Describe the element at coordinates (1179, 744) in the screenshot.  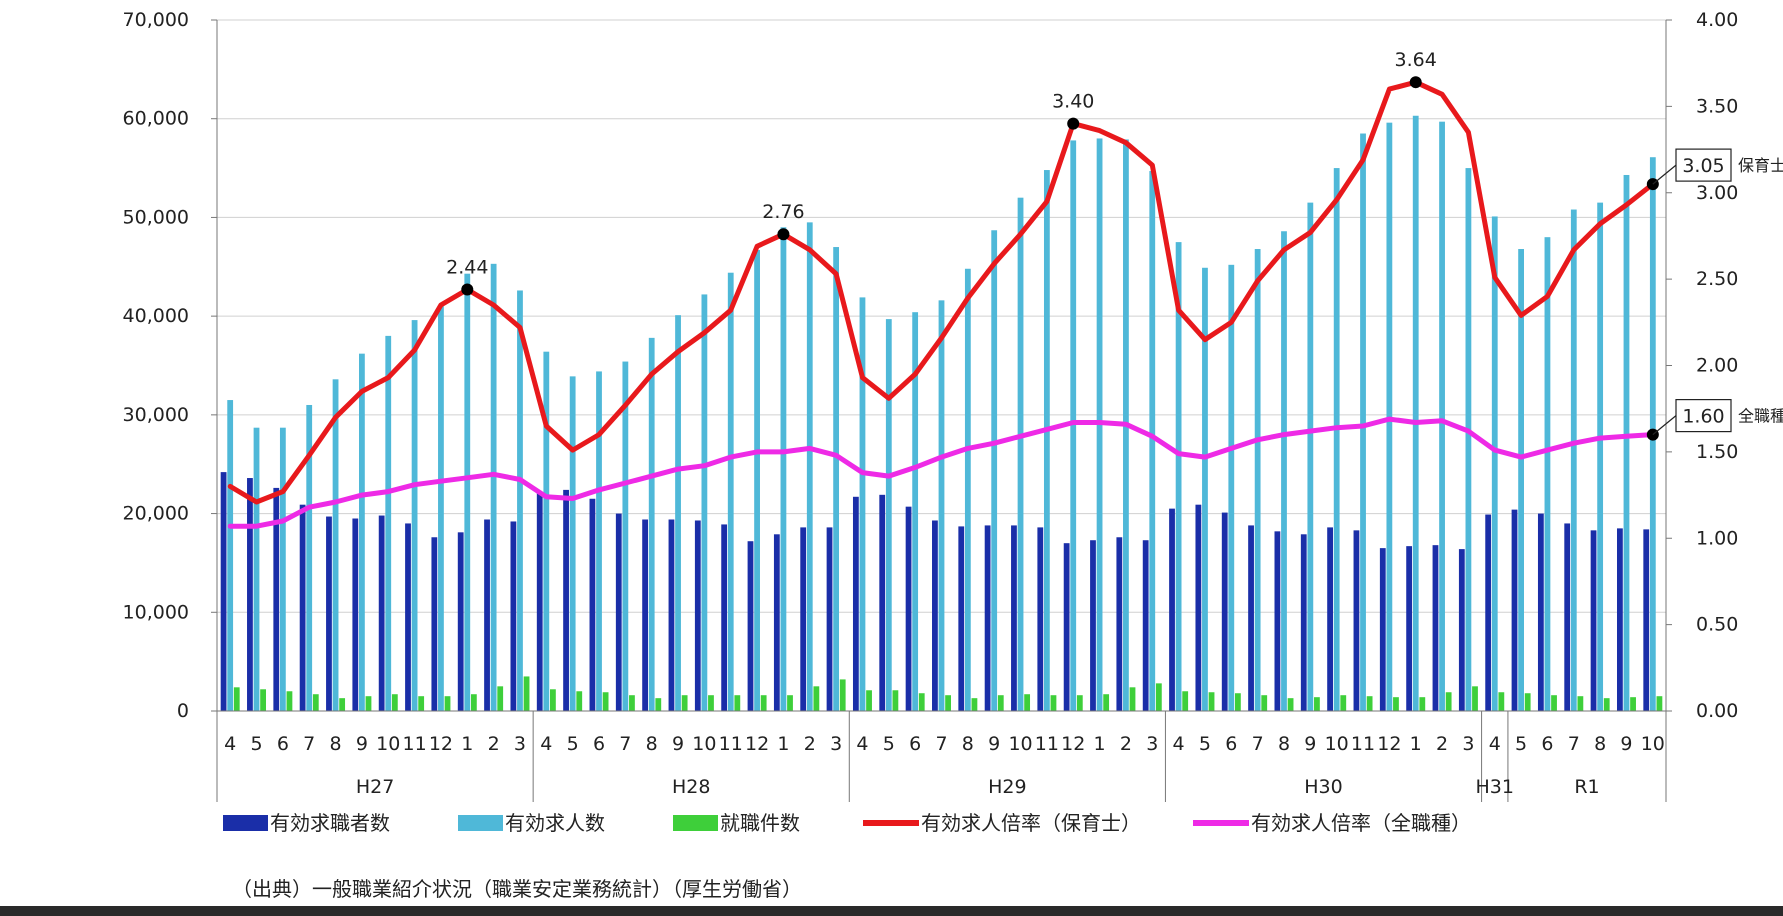
I see `month-tick-label: 4` at that location.